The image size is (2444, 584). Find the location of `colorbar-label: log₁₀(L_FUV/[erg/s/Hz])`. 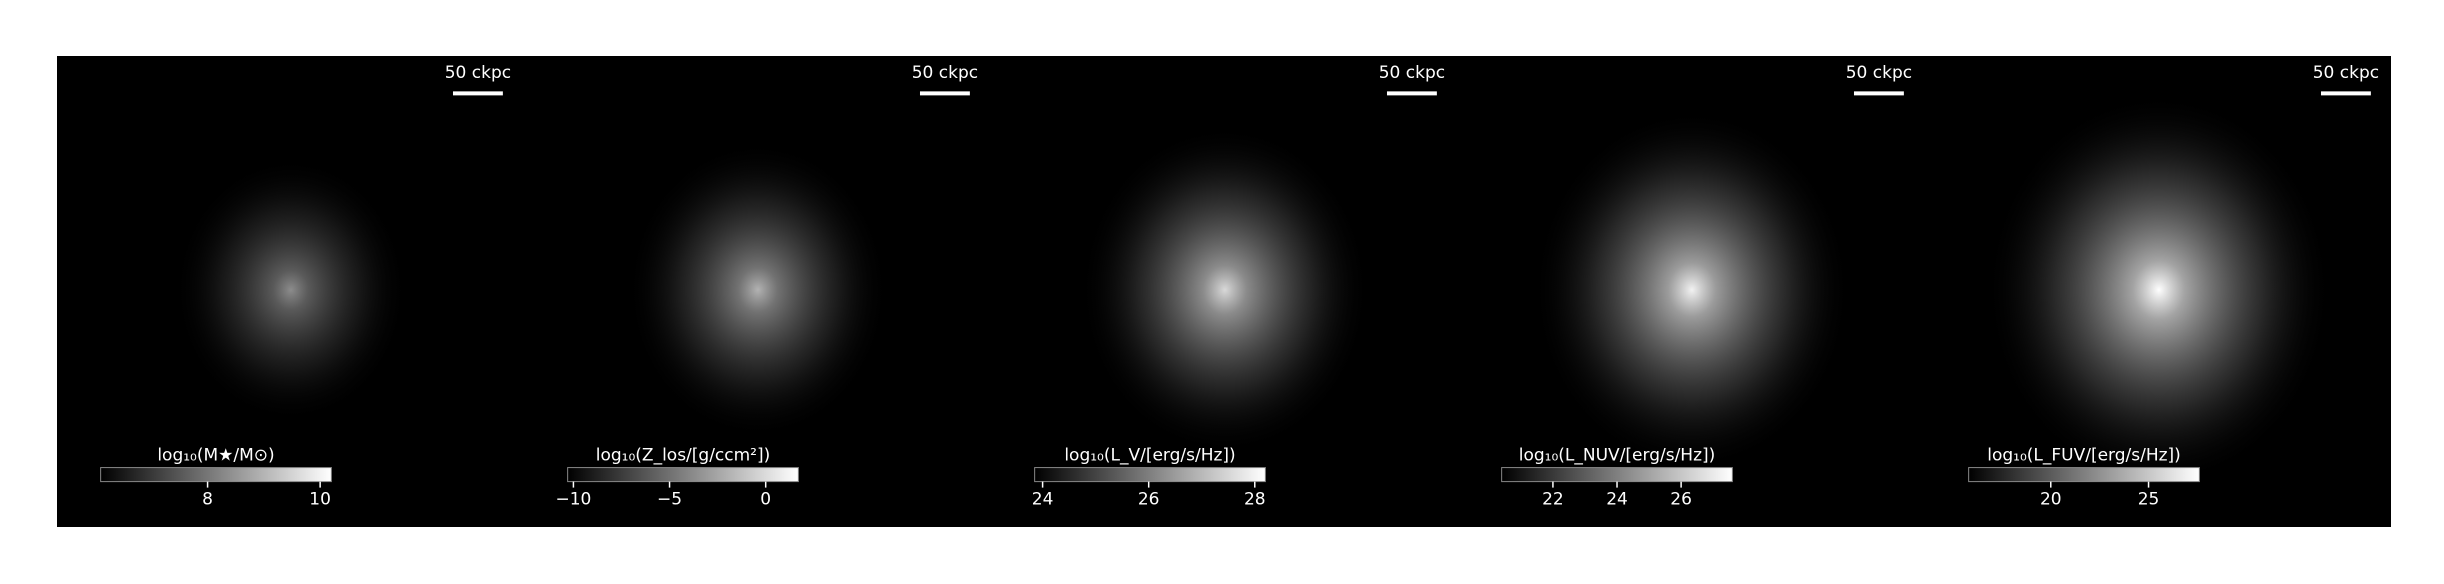

colorbar-label: log₁₀(L_FUV/[erg/s/Hz]) is located at coordinates (2084, 456).